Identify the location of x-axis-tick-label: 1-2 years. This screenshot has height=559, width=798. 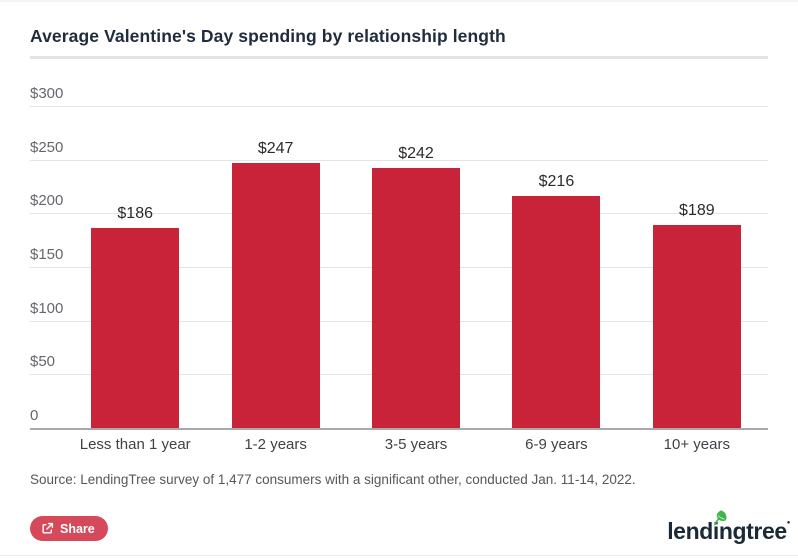
(275, 444).